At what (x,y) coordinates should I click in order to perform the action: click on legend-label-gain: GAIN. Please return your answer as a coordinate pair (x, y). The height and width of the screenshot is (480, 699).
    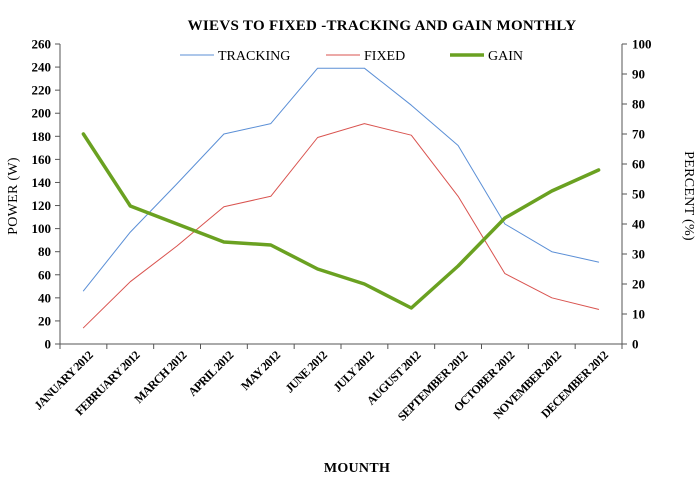
    Looking at the image, I should click on (505, 56).